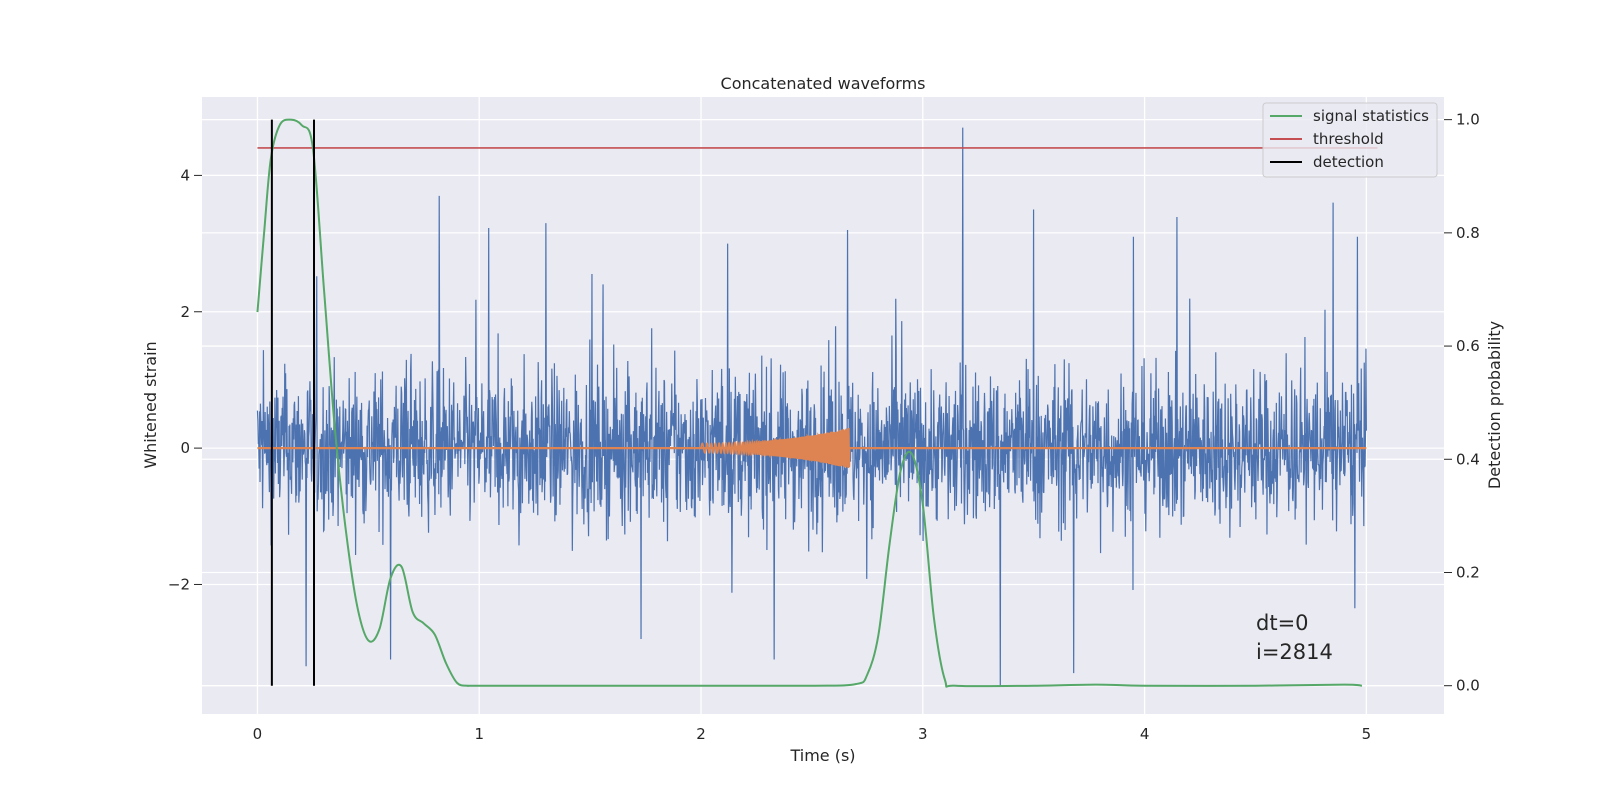  Describe the element at coordinates (822, 755) in the screenshot. I see `x-axis-label: Time (s)` at that location.